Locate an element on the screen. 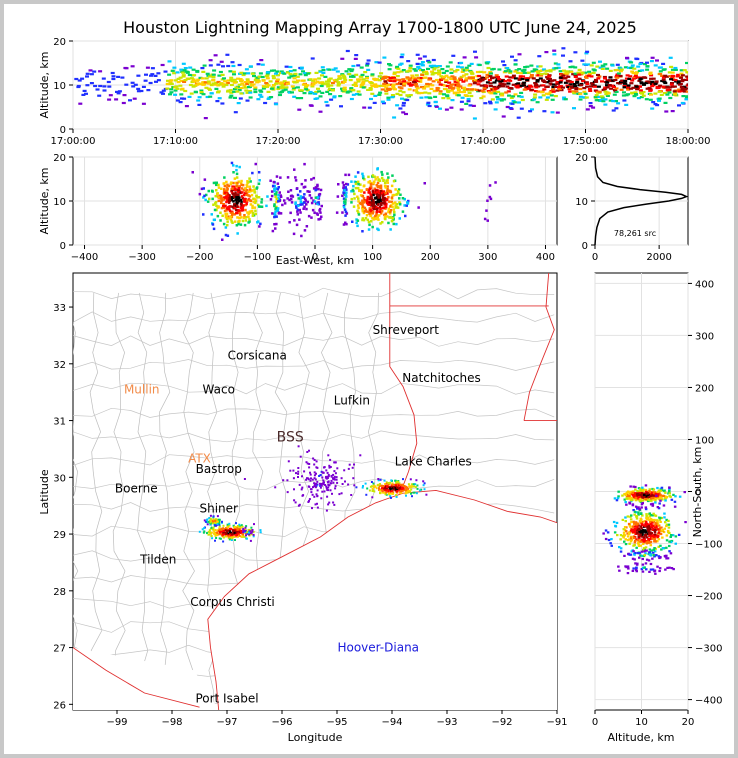  plan-view-ylabel: Latitude is located at coordinates (44, 492).